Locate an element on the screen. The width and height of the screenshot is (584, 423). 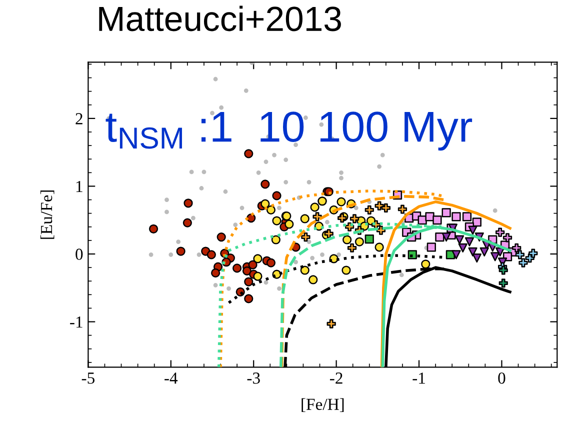
annotation: t$_{NSM}$ :1 10 100 Myr is located at coordinates (289, 131).